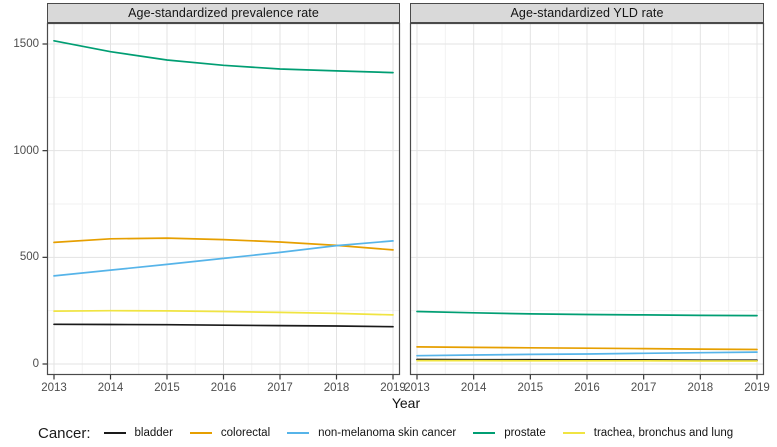 The height and width of the screenshot is (447, 777). I want to click on line-colorectal, so click(587, 348).